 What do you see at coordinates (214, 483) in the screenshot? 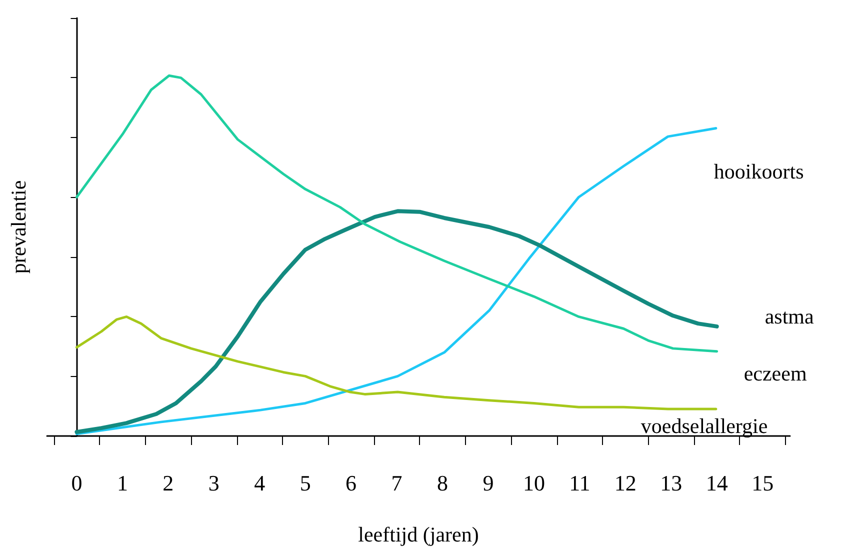
I see `x-tick-label: 3` at bounding box center [214, 483].